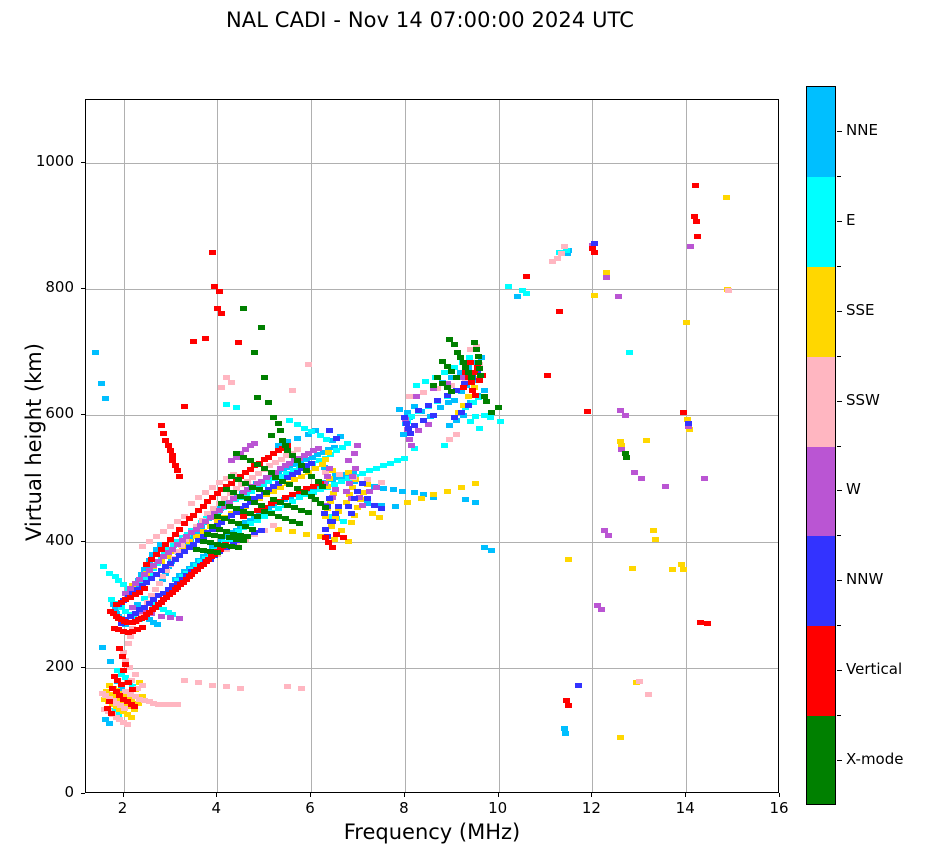  Describe the element at coordinates (839, 131) in the screenshot. I see `colorbar-tick` at that location.